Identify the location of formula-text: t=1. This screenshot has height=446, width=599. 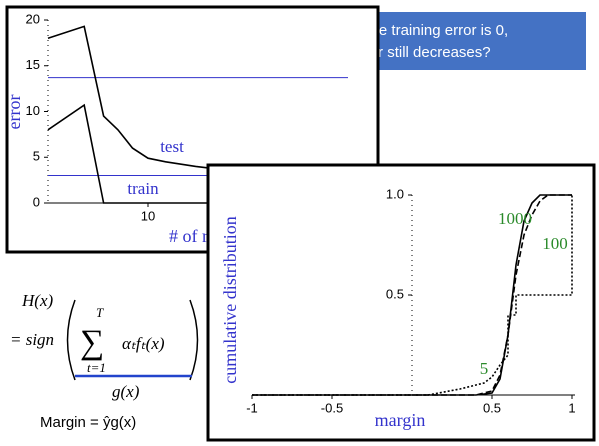
(96, 367).